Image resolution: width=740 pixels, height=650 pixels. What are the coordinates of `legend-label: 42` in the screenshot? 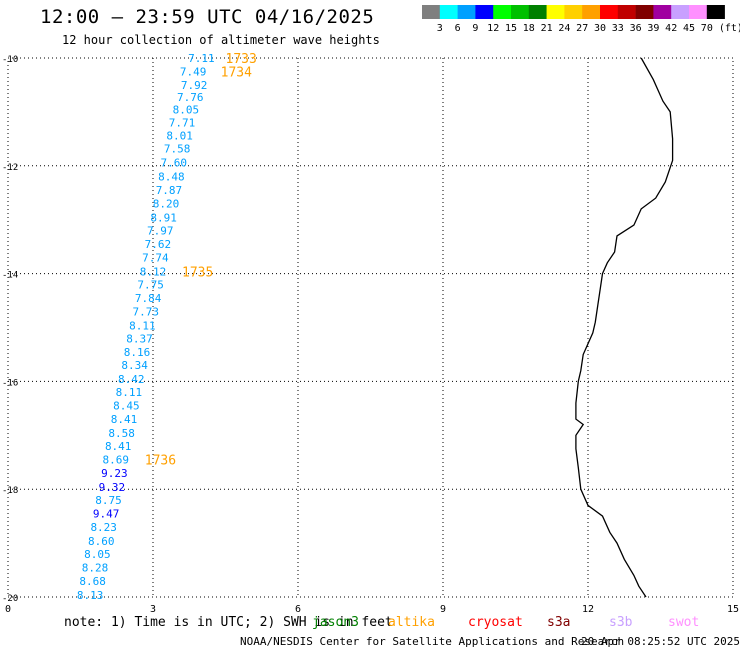 It's located at (671, 28).